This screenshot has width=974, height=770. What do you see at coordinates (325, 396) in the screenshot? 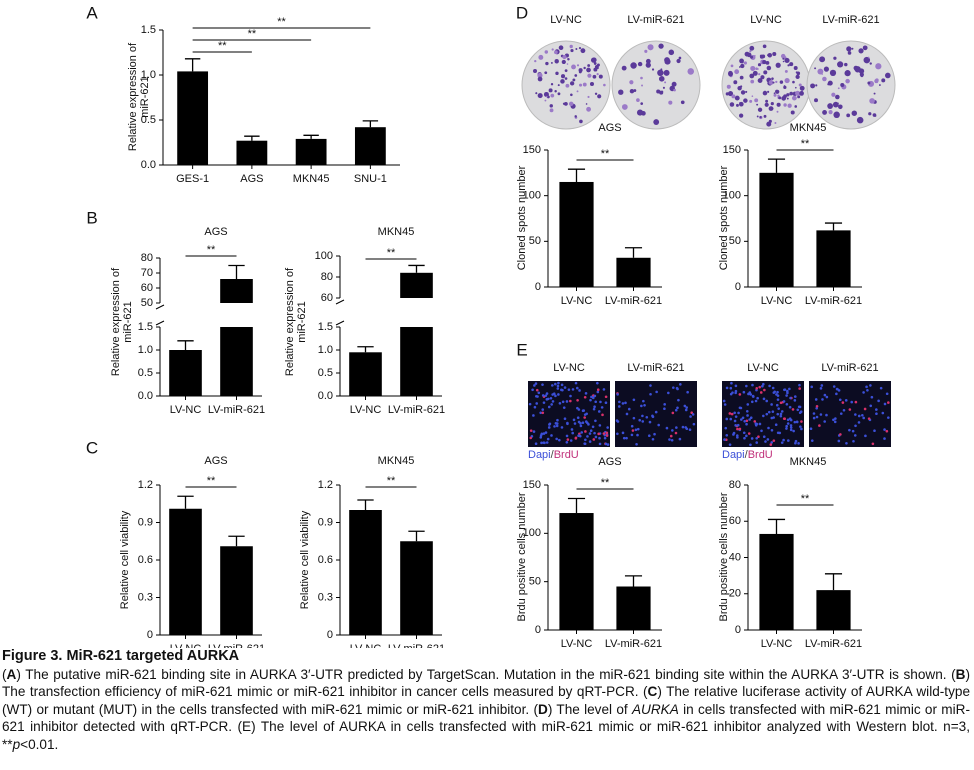
I see `y-tick-label: 0.0` at bounding box center [325, 396].